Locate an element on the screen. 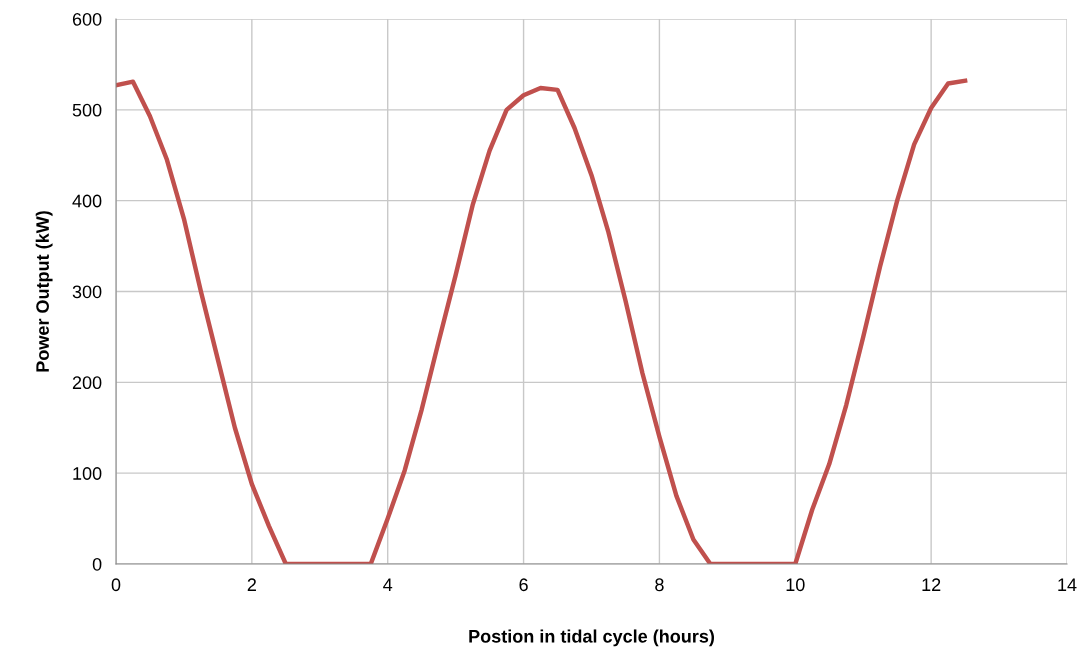  y-tick-label: 300 is located at coordinates (87, 292).